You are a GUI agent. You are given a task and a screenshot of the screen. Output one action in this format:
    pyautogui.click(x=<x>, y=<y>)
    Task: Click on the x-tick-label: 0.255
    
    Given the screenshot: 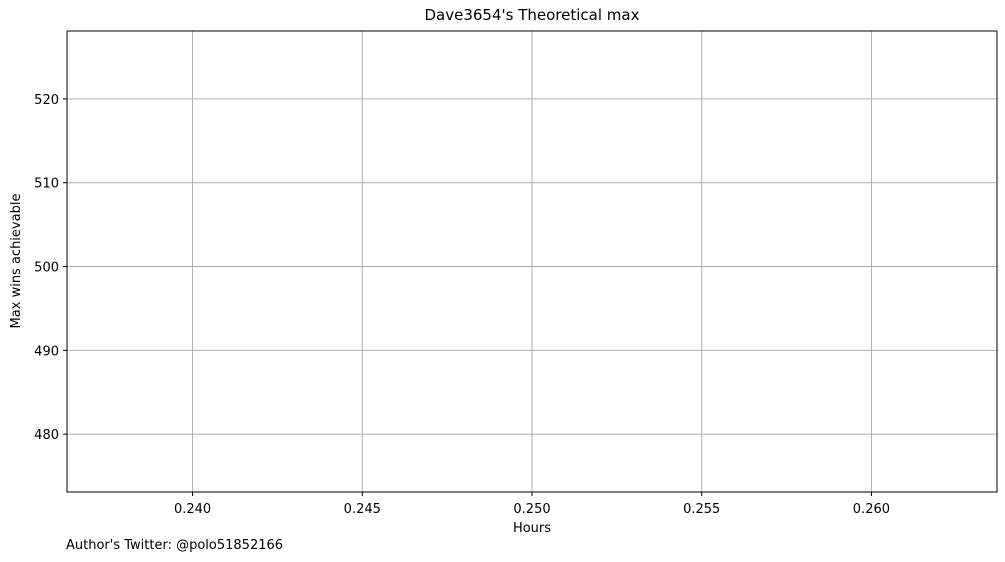 What is the action you would take?
    pyautogui.click(x=701, y=509)
    